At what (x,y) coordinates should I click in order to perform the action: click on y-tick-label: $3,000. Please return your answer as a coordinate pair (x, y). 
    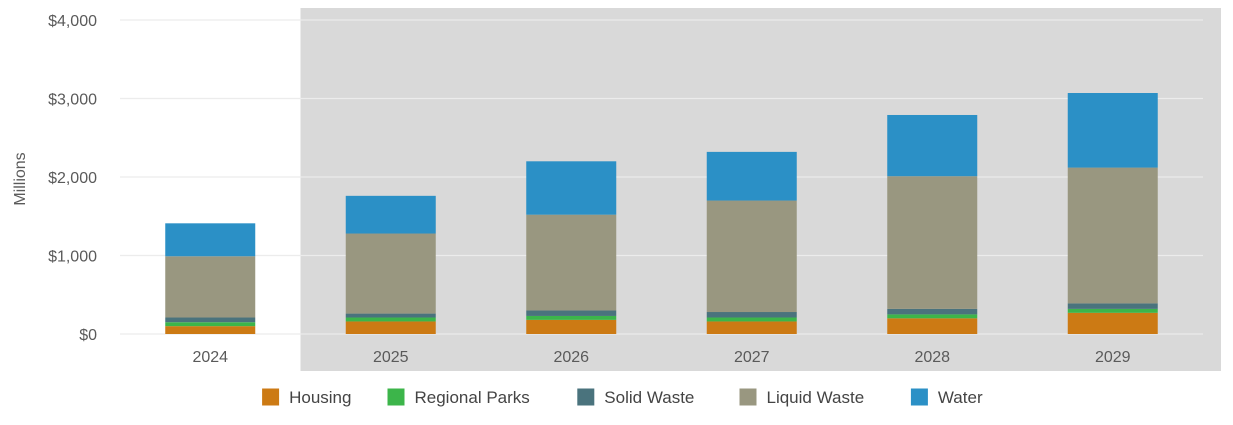
    Looking at the image, I should click on (72, 100).